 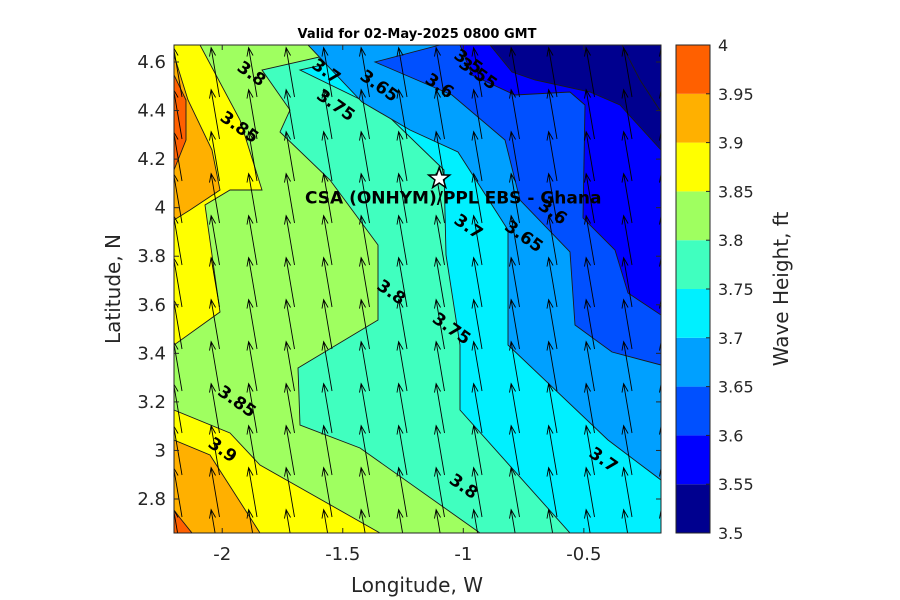 I want to click on colorbar-ticks: 3.5 3.55 3.6 3.65 3.7 3.75 3.8 3.85 3.9 3.95 4, so click(x=730, y=289).